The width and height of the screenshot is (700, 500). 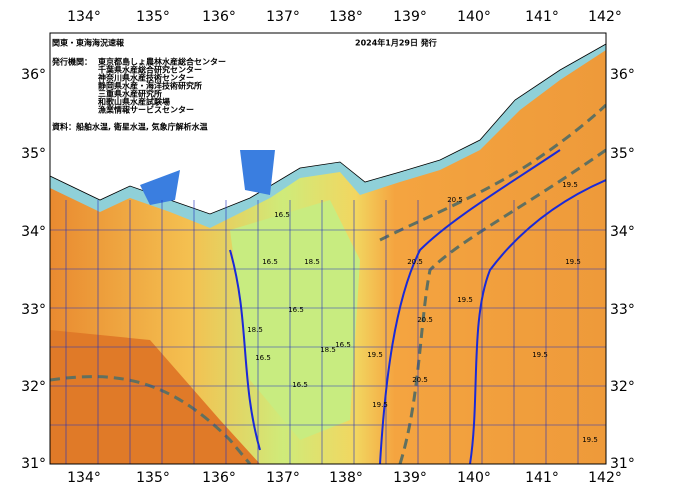 I want to click on issuer: 和歌山県水産試験場, so click(x=134, y=102).